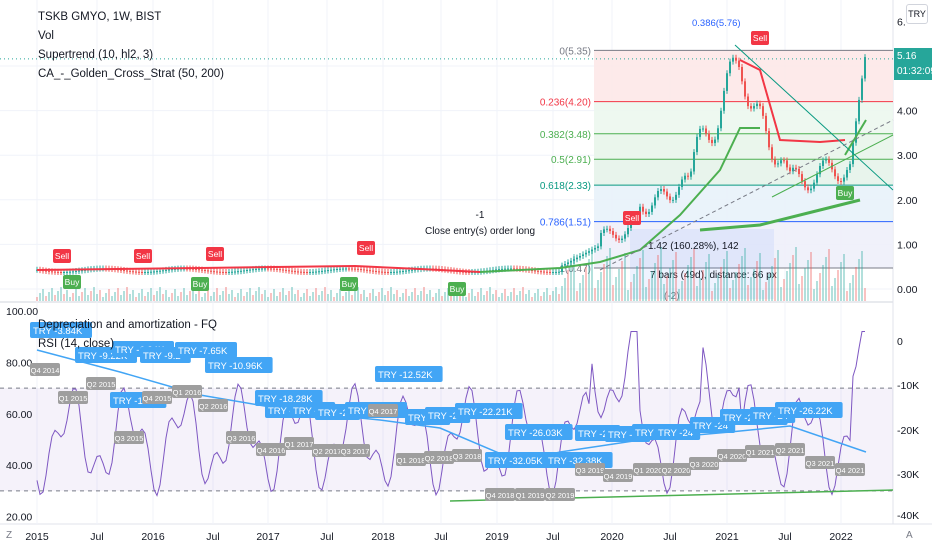 This screenshot has height=550, width=932. What do you see at coordinates (675, 433) in the screenshot?
I see `earnings-label: TRY -24` at bounding box center [675, 433].